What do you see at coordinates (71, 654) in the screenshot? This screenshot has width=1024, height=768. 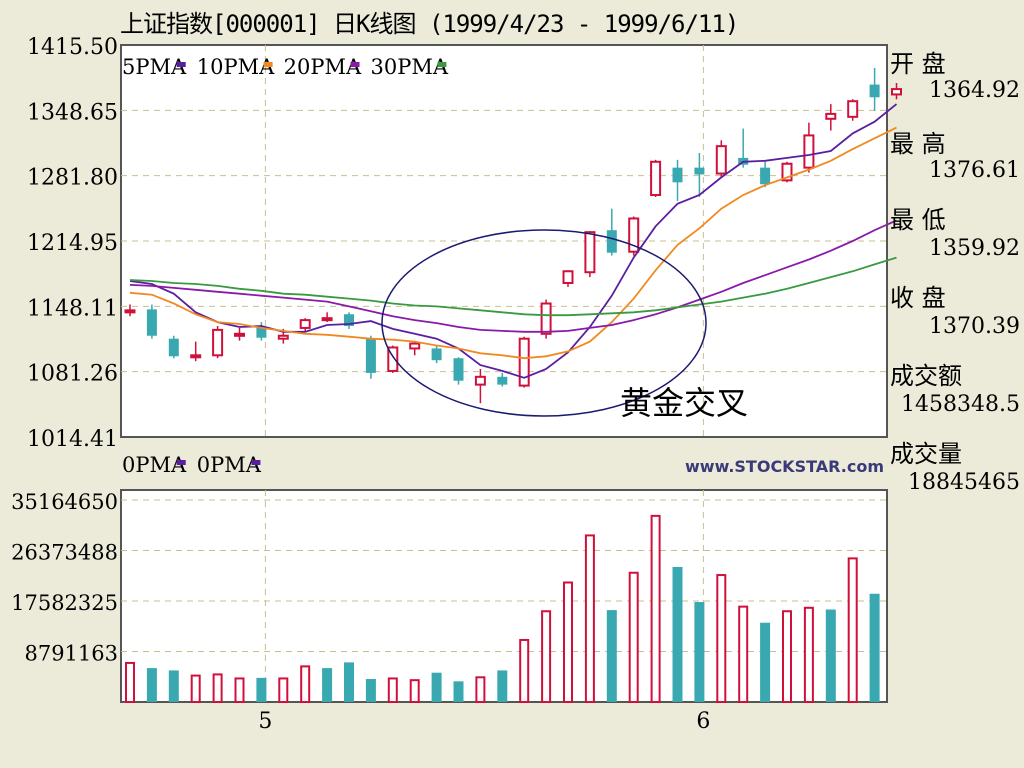 I see `volume-y-tick-label: 8791163` at bounding box center [71, 654].